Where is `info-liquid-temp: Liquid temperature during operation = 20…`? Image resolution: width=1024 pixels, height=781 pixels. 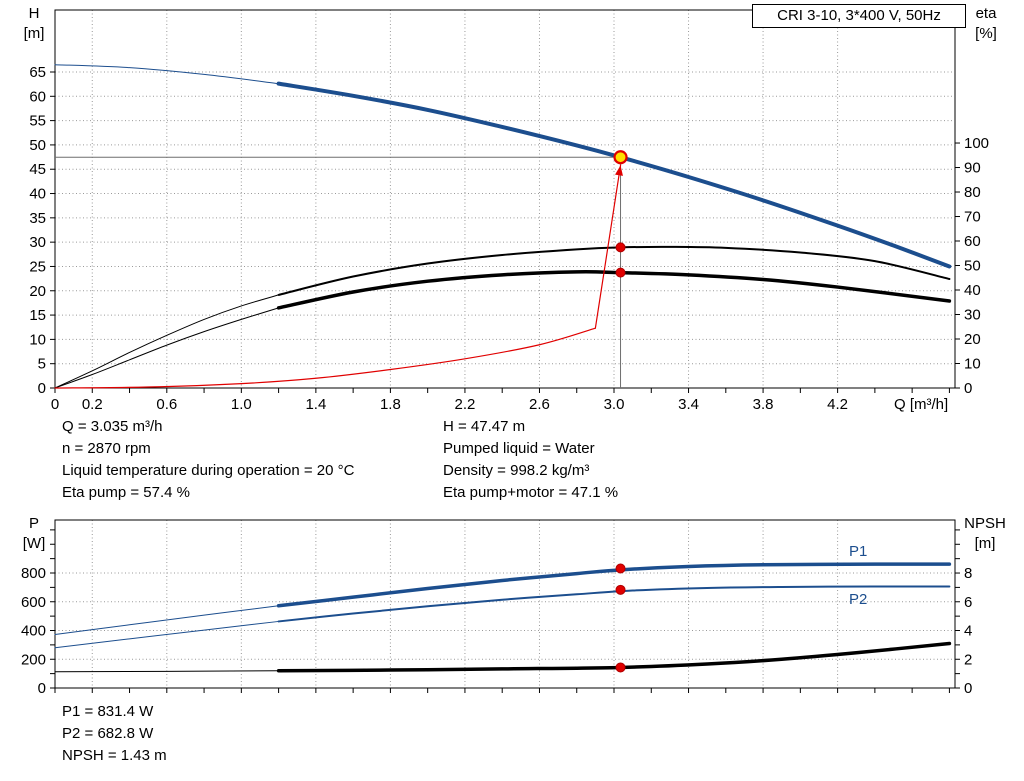
info-liquid-temp: Liquid temperature during operation = 20… is located at coordinates (208, 470).